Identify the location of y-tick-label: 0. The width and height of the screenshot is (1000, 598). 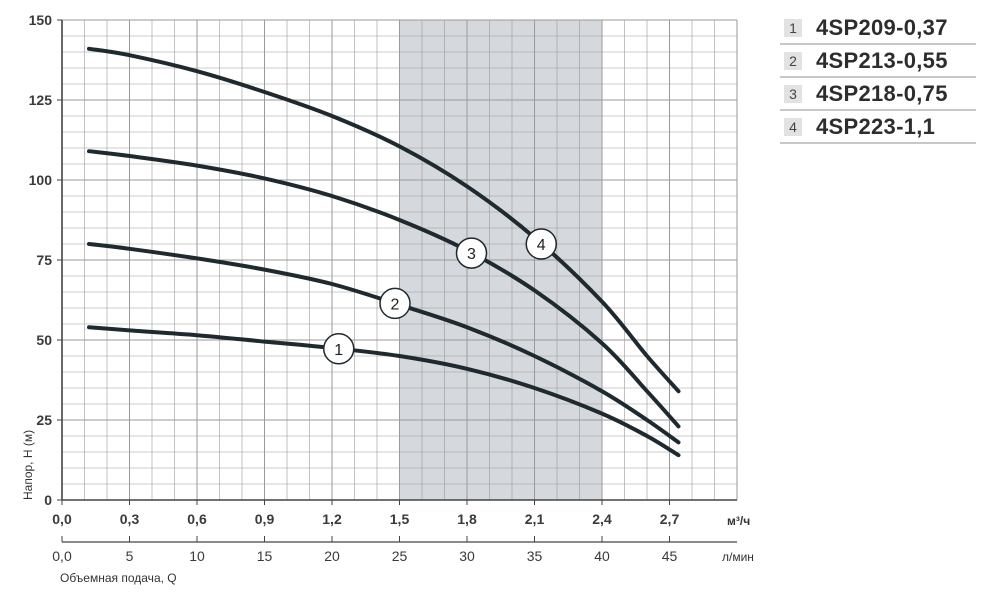
(48, 500).